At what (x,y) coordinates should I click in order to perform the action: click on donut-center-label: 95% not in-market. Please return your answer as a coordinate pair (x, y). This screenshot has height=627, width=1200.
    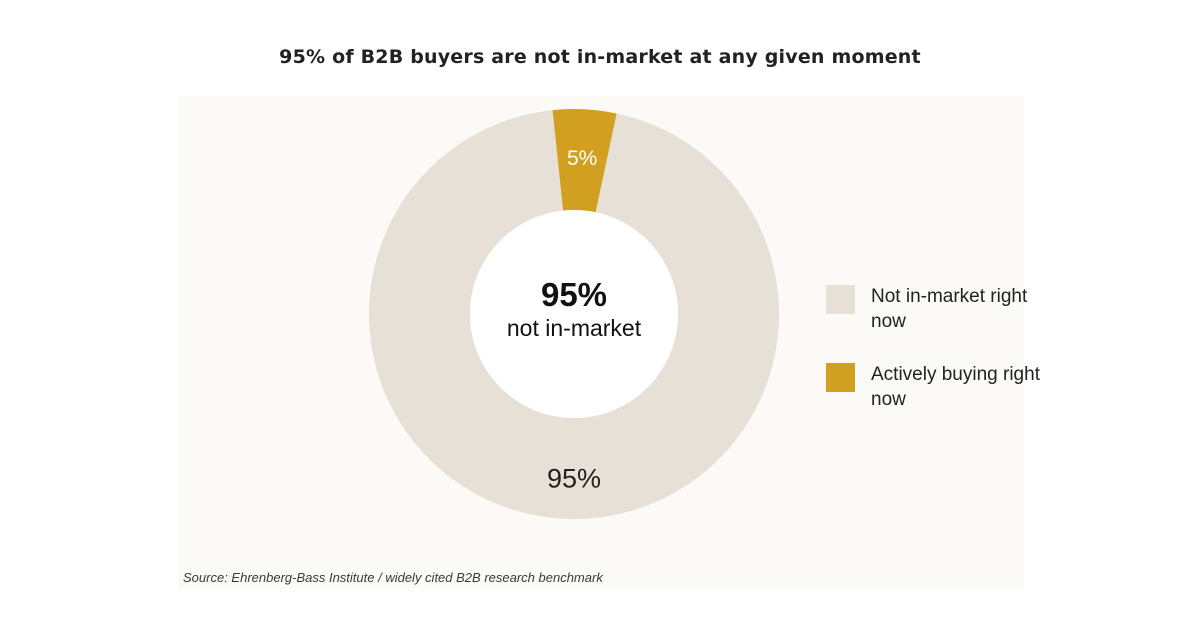
    Looking at the image, I should click on (574, 310).